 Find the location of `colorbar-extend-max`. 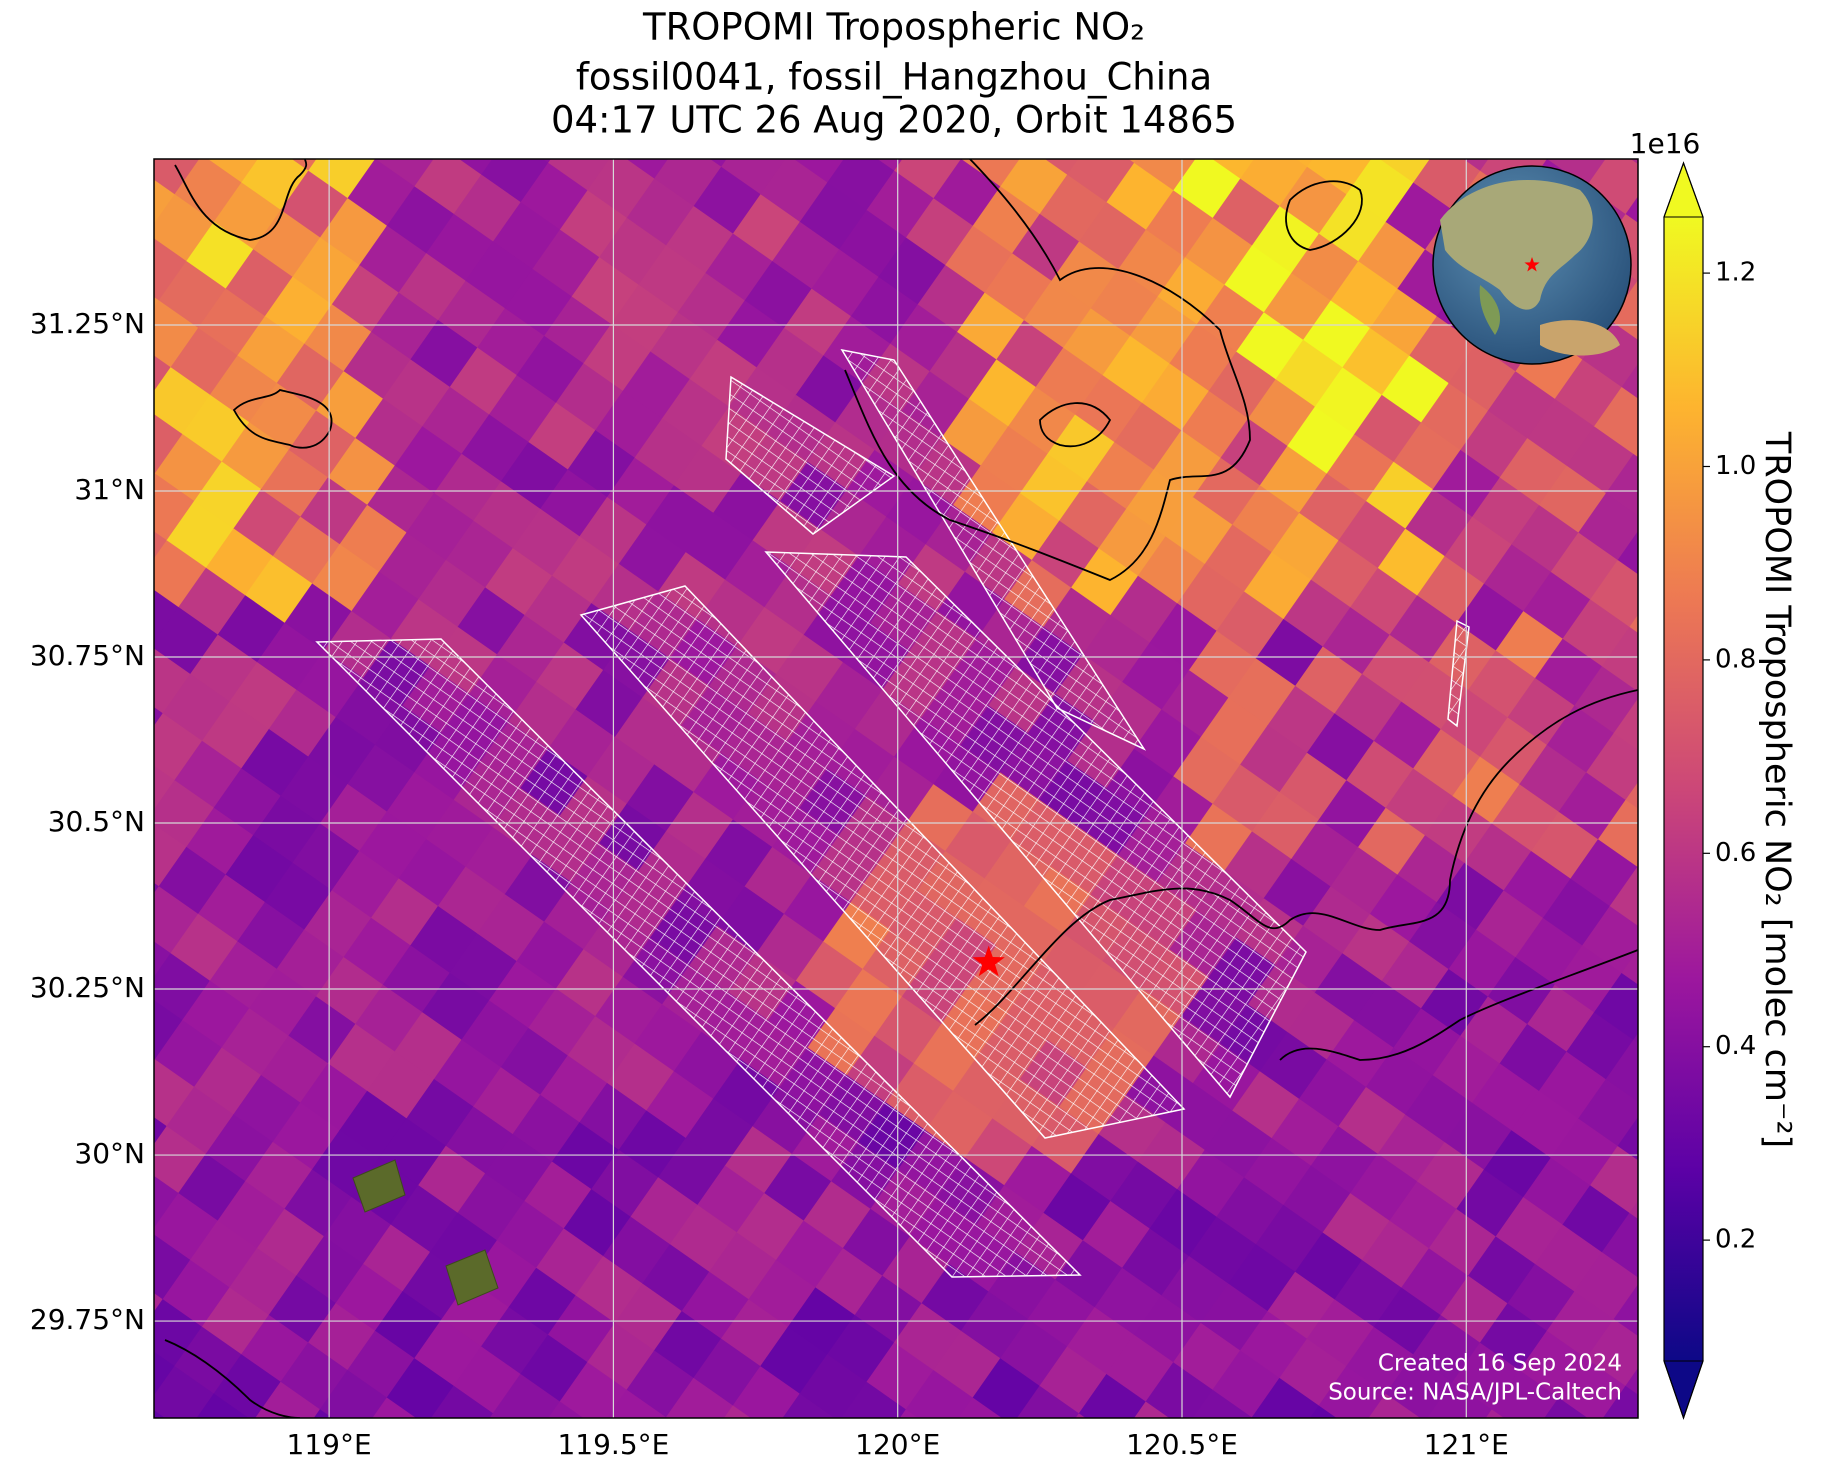

colorbar-extend-max is located at coordinates (1683, 189).